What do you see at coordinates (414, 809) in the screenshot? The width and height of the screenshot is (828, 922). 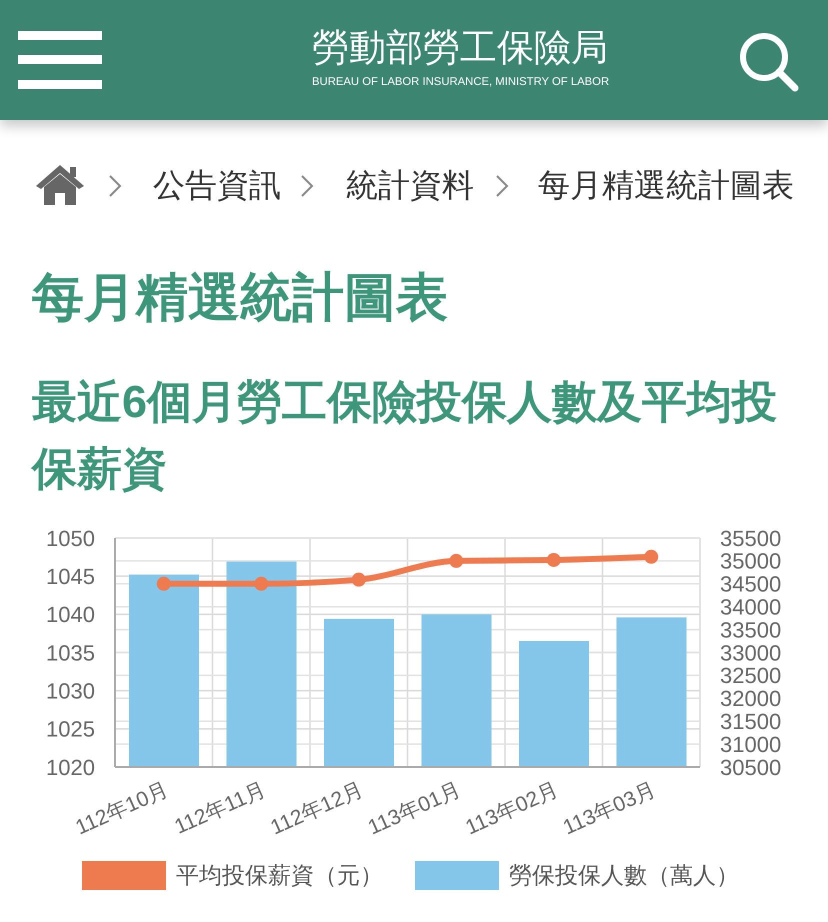 I see `x-tick-label: 113年01月` at bounding box center [414, 809].